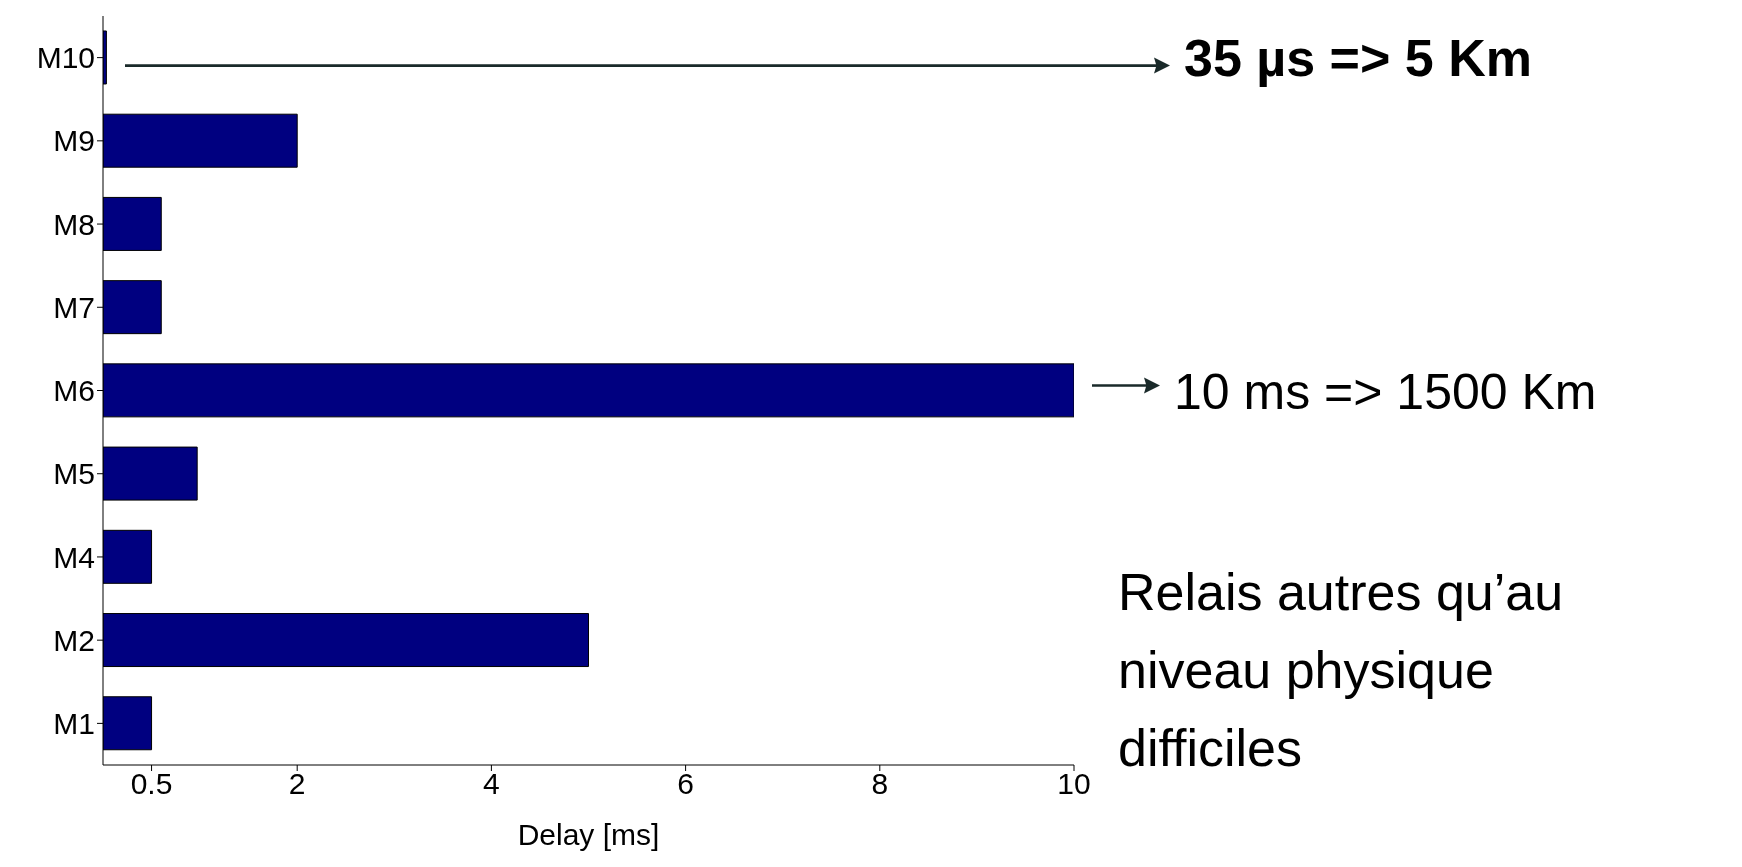 This screenshot has height=867, width=1742. What do you see at coordinates (65, 58) in the screenshot?
I see `y-tick-label: M10` at bounding box center [65, 58].